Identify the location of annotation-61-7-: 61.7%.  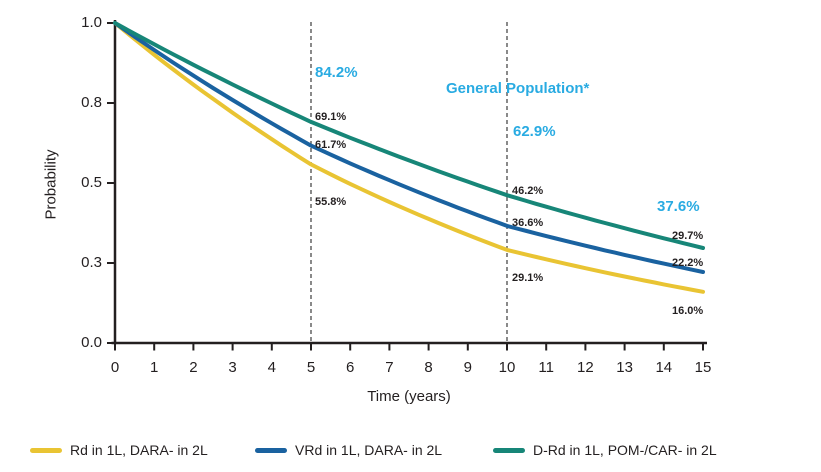
(331, 145).